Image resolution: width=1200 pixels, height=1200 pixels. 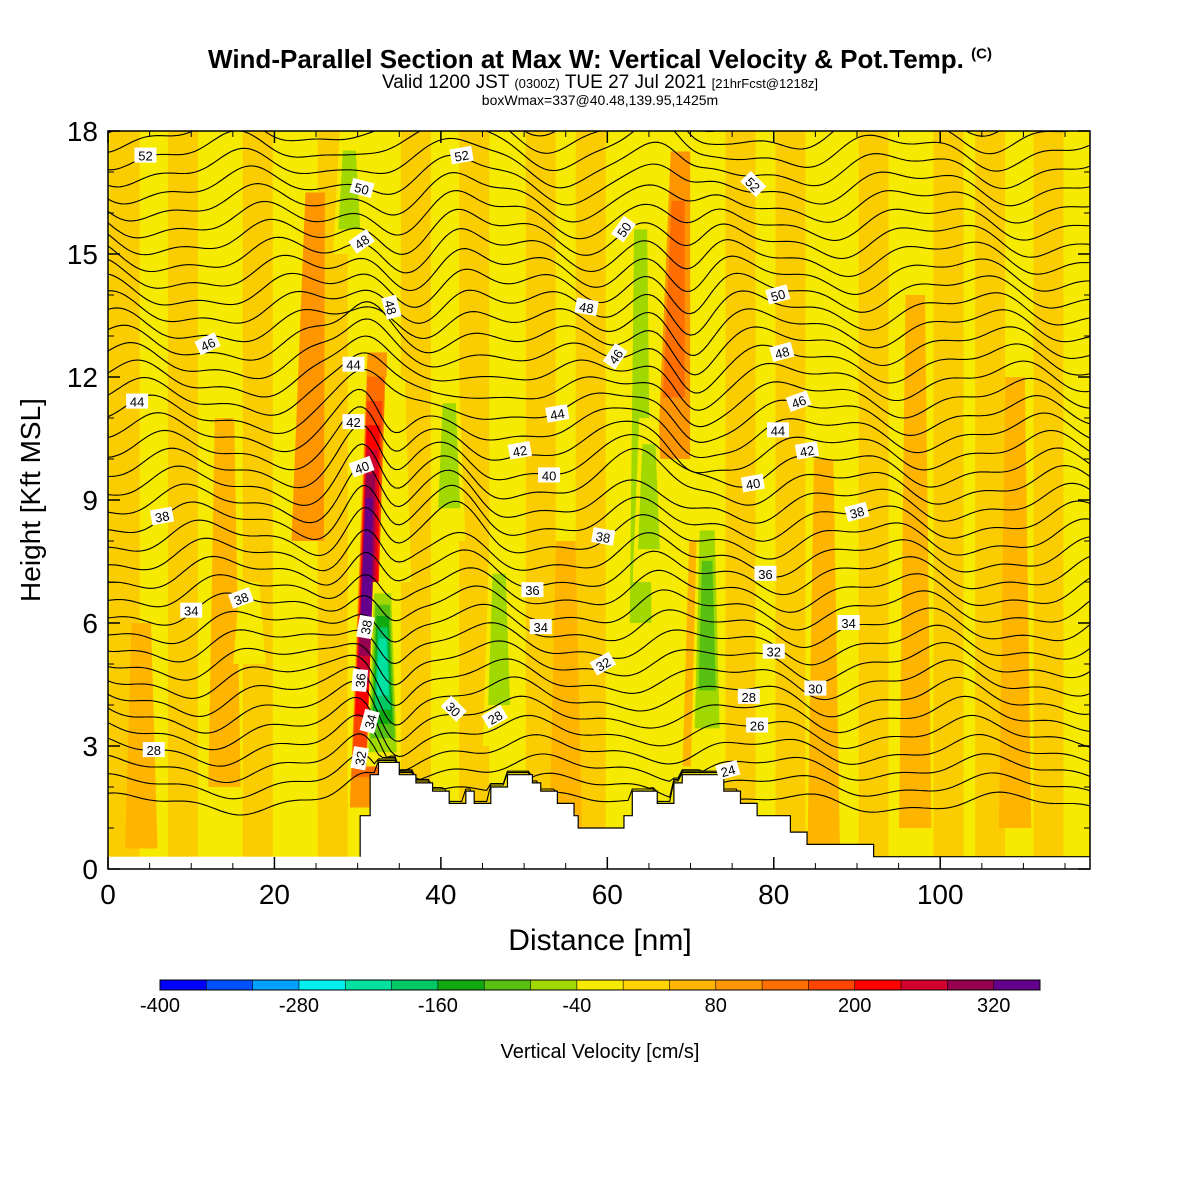 I want to click on contour-label-text: 52, so click(x=461, y=155).